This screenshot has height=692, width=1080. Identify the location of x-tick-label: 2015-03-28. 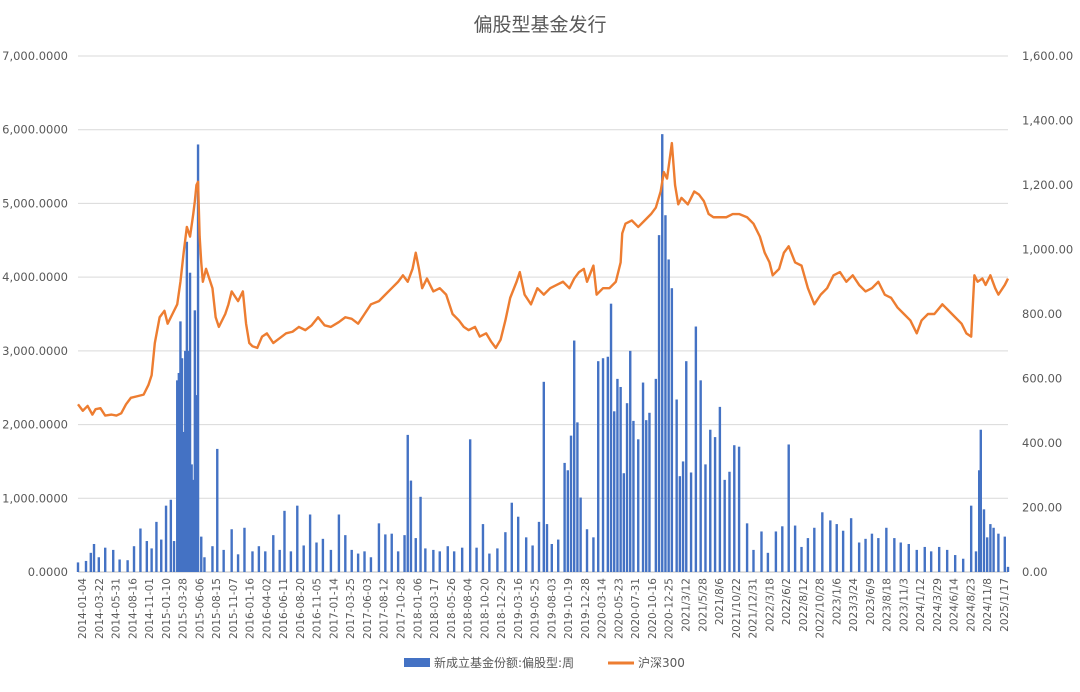
(184, 608).